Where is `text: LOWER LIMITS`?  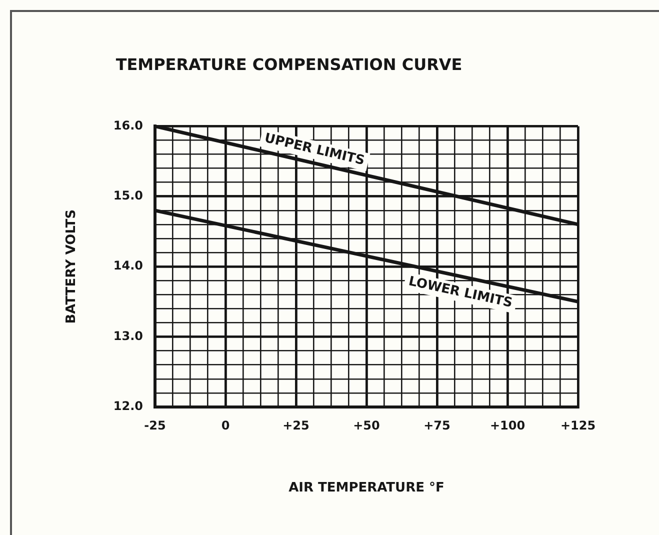 text: LOWER LIMITS is located at coordinates (460, 293).